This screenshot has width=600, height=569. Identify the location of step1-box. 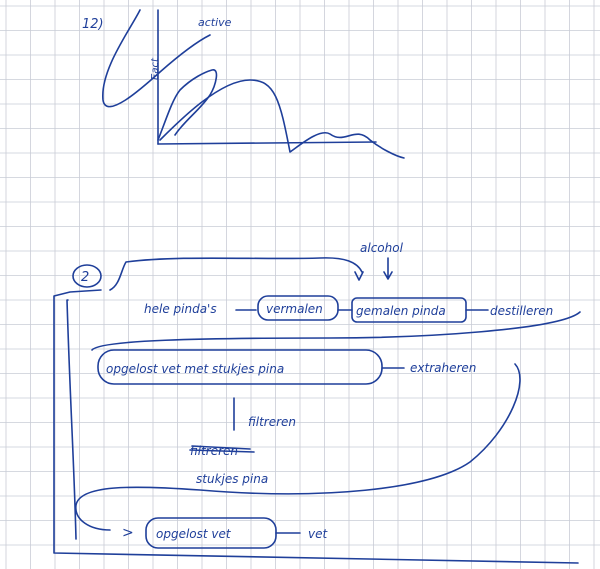
(298, 308).